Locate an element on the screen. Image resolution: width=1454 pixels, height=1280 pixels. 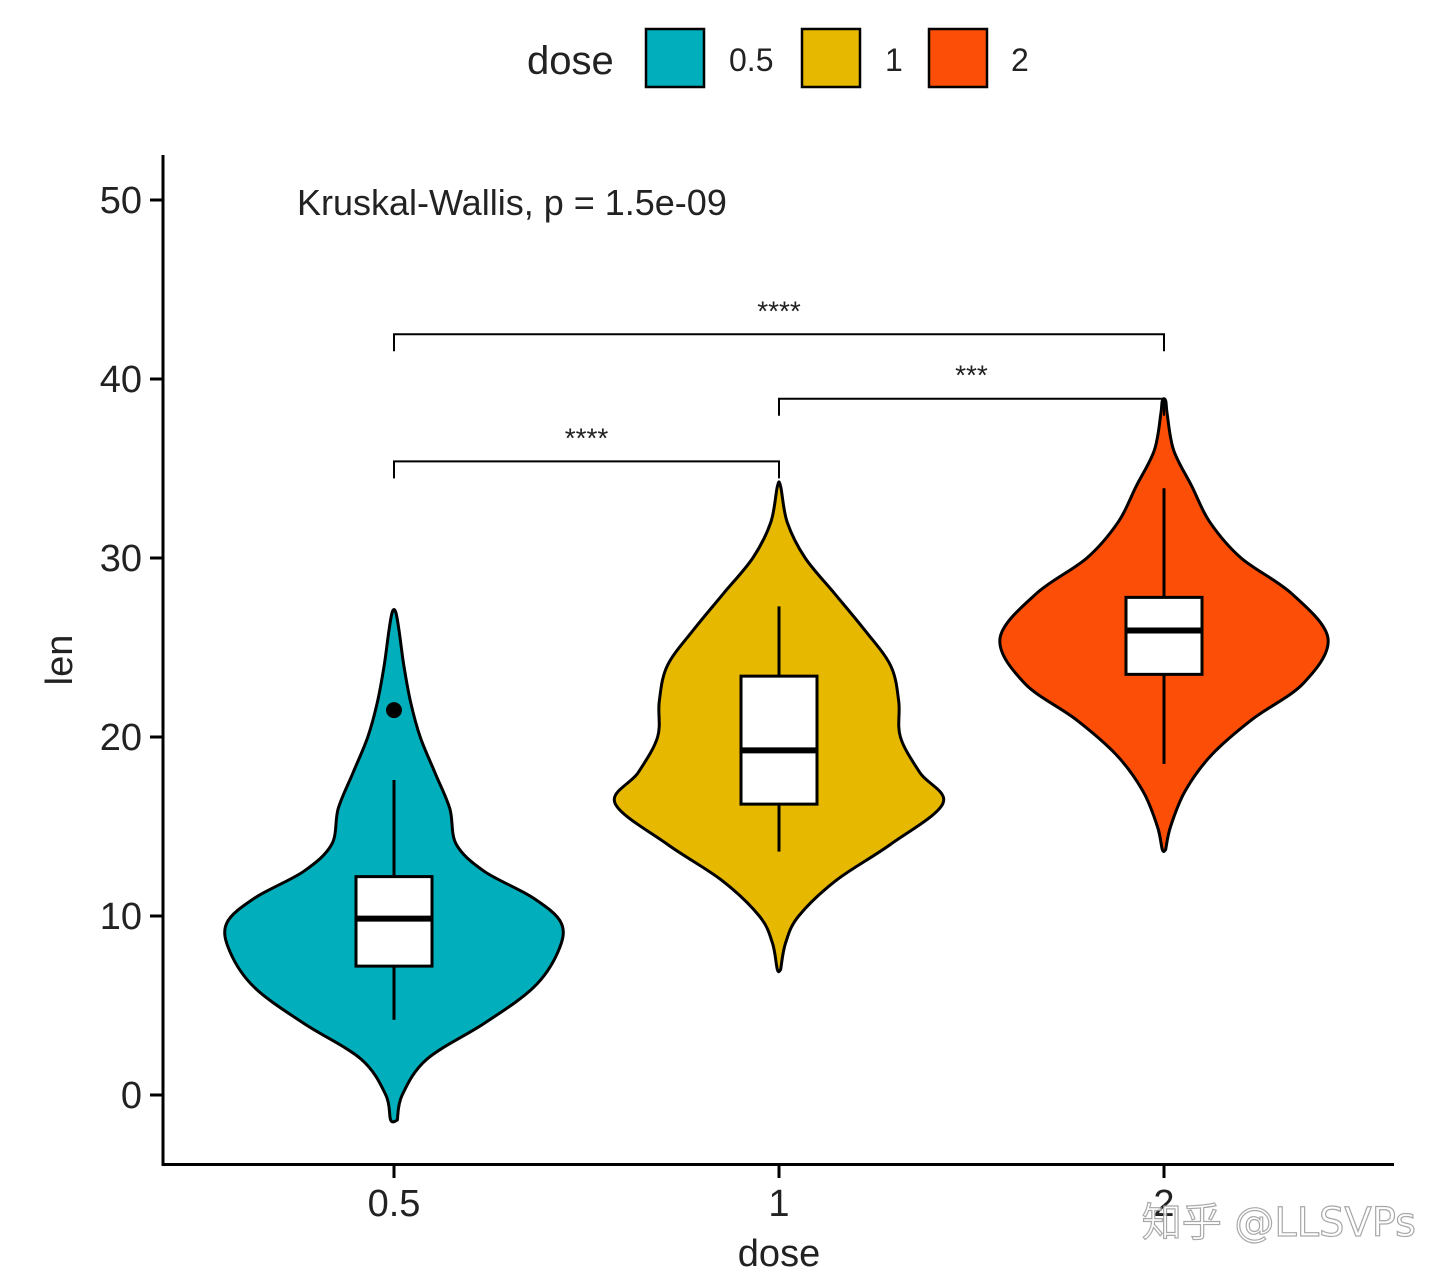
y-tick-label-30: 30 is located at coordinates (121, 559).